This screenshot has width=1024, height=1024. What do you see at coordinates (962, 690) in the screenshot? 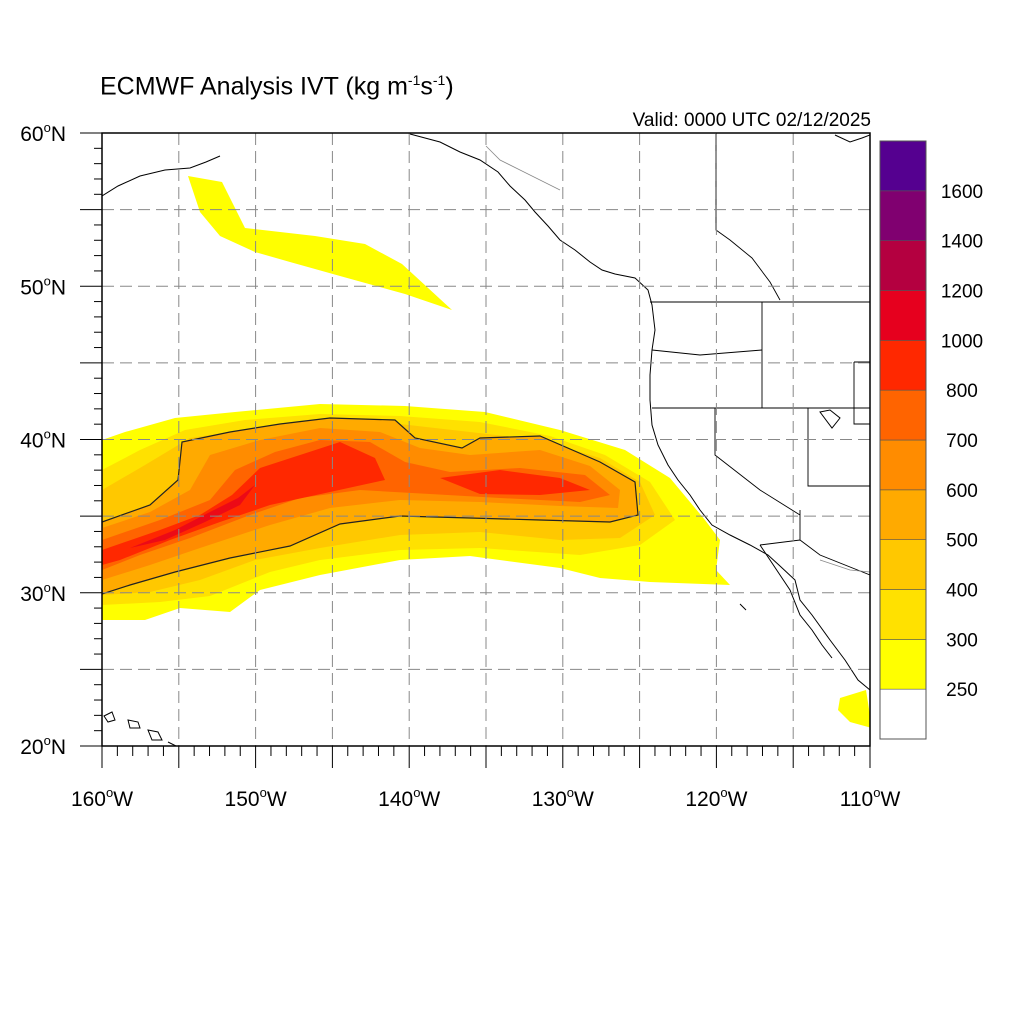
I see `colorbar-label: 250` at bounding box center [962, 690].